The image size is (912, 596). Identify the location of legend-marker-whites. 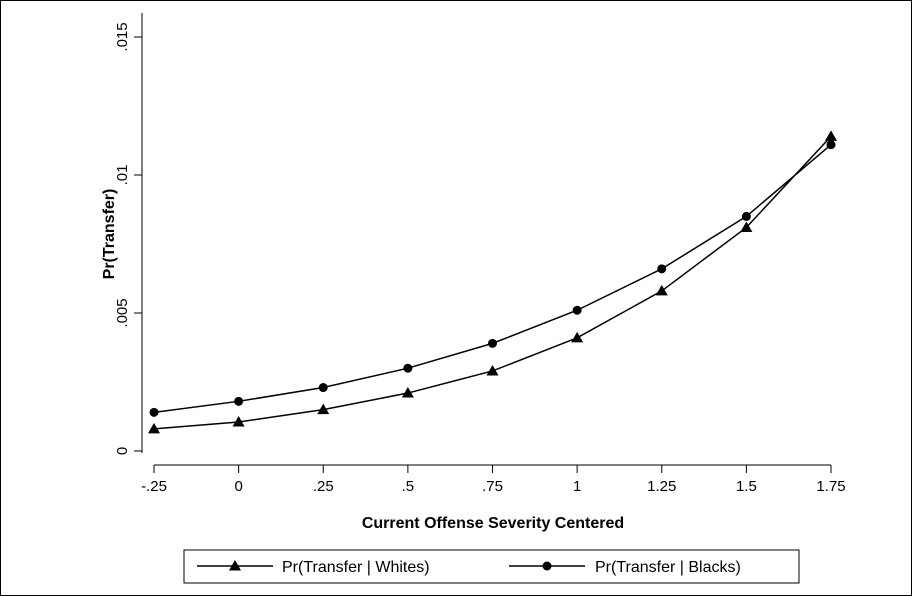
(235, 565).